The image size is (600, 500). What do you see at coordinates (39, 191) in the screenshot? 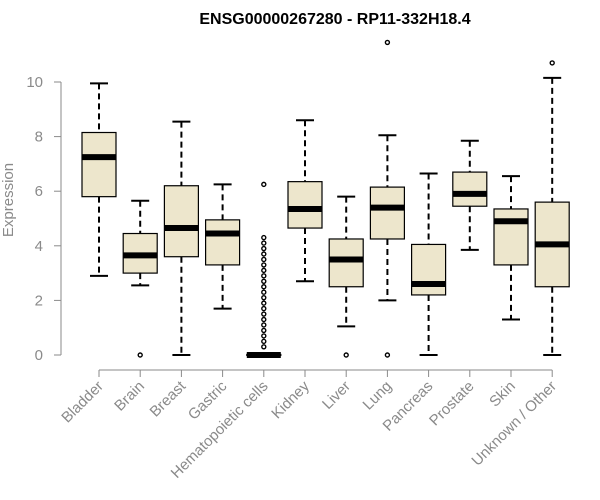
I see `y-tick-label: 6` at bounding box center [39, 191].